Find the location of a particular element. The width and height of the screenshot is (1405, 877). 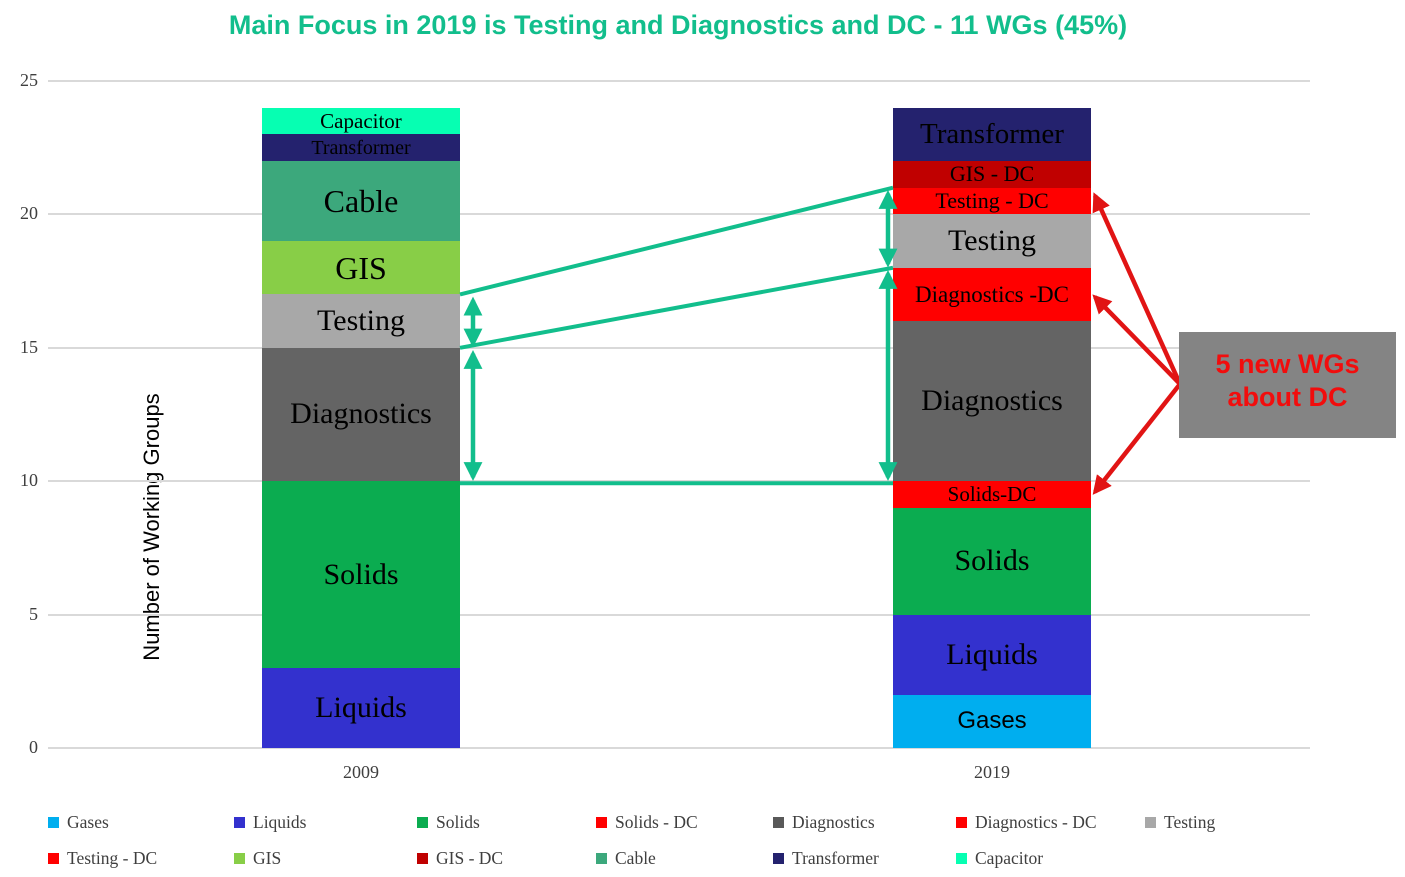

y-tick-label: 15 is located at coordinates (29, 346).